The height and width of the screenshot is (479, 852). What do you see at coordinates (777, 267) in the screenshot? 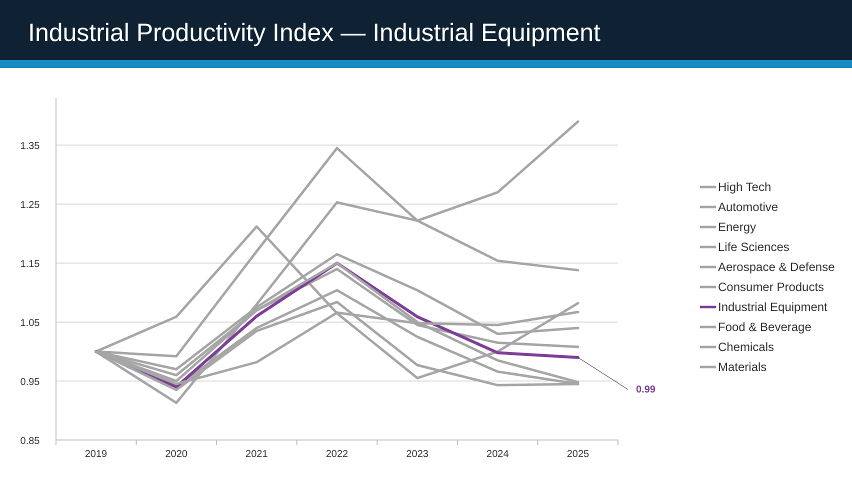
I see `legend-label: Aerospace & Defense` at bounding box center [777, 267].